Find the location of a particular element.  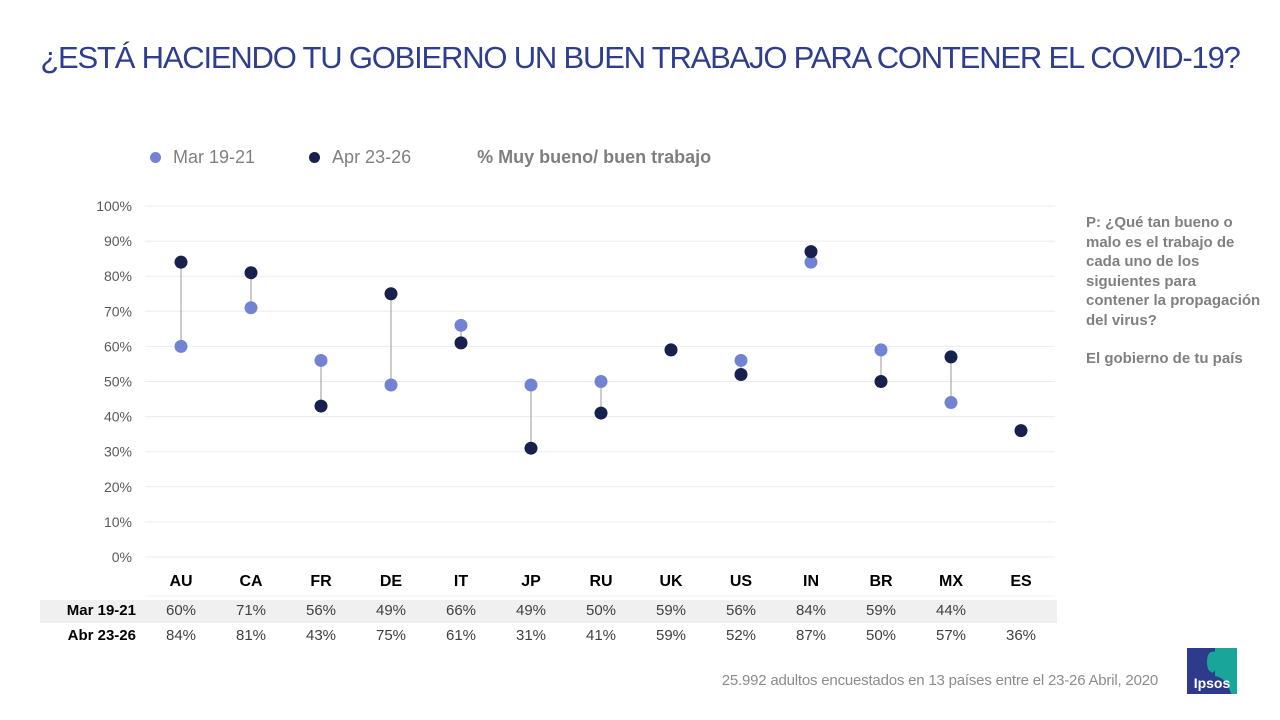

x-tick-label: JP is located at coordinates (531, 581).